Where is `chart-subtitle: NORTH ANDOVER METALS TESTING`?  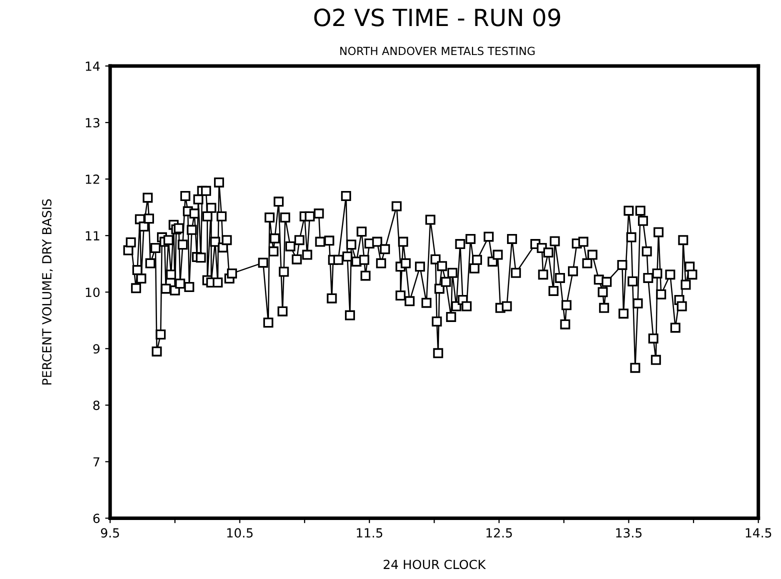
chart-subtitle: NORTH ANDOVER METALS TESTING is located at coordinates (437, 51).